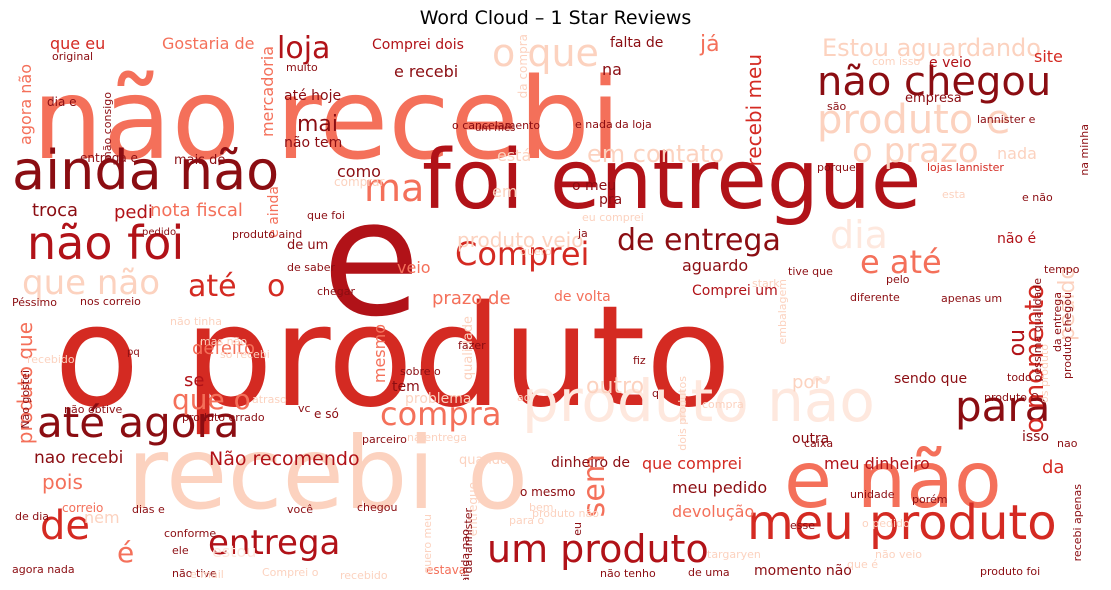  What do you see at coordinates (810, 271) in the screenshot?
I see `word-tive-que: tive que` at bounding box center [810, 271].